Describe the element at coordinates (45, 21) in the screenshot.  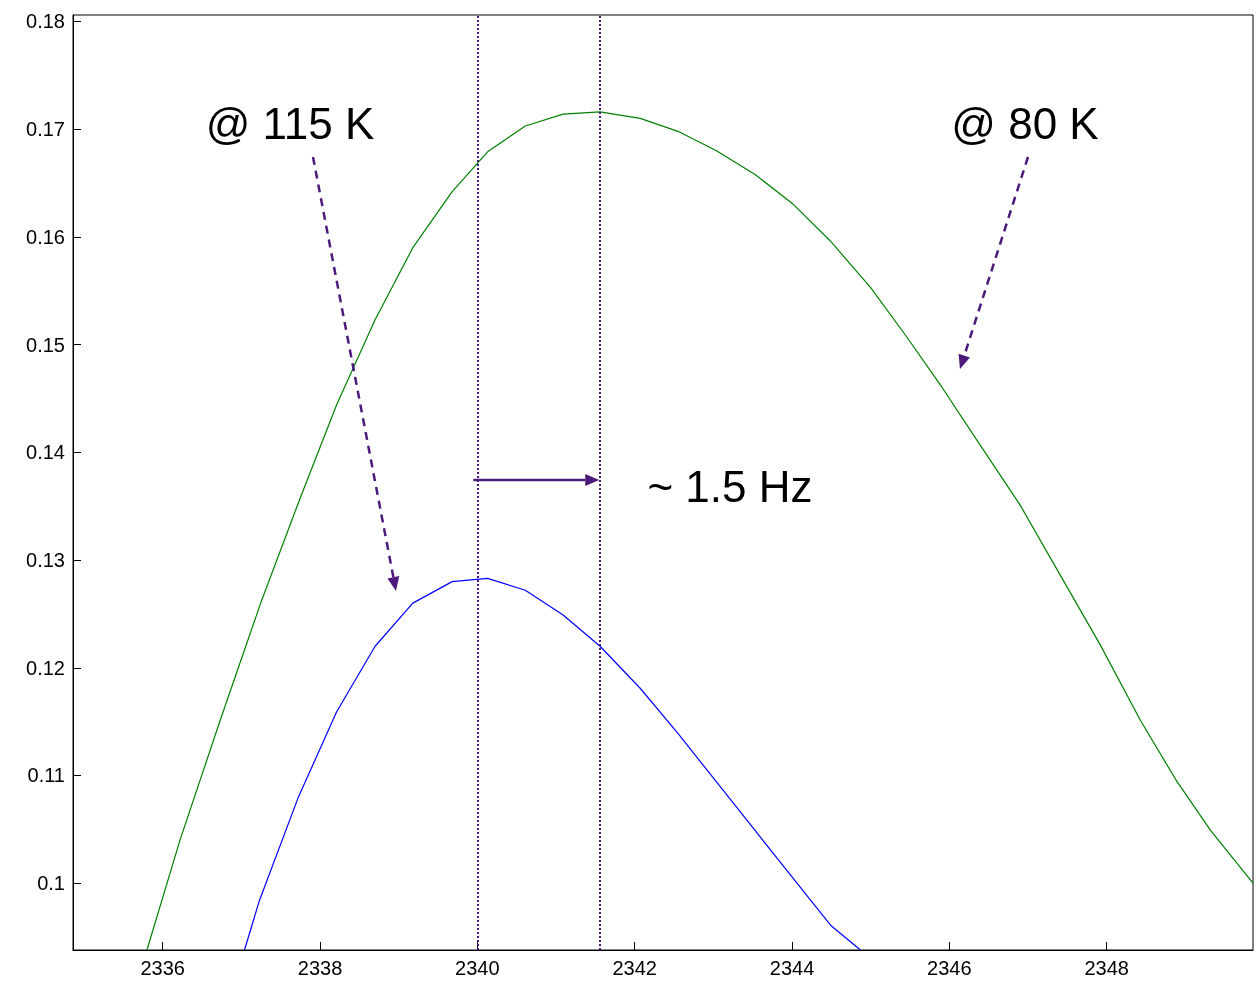
I see `y-tick-label: 0.18` at that location.